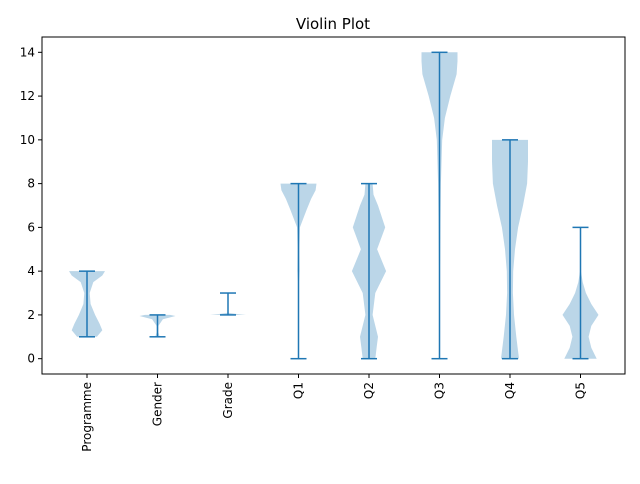 The width and height of the screenshot is (640, 484). I want to click on chart-title: Violin Plot, so click(333, 24).